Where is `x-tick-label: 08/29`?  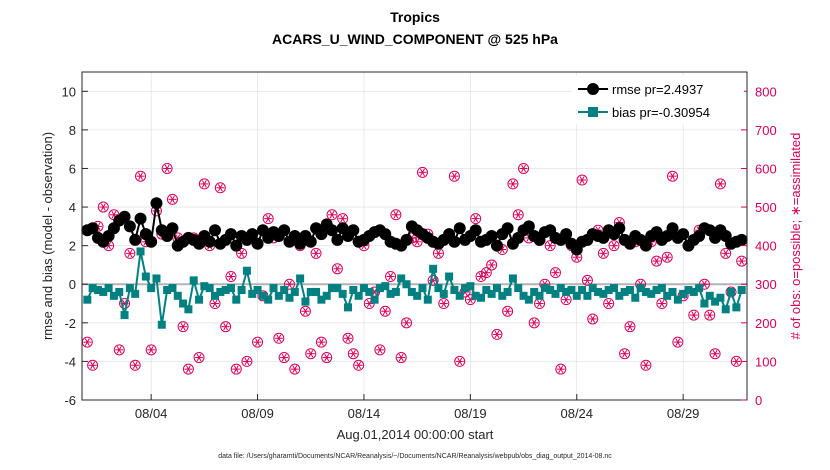 x-tick-label: 08/29 is located at coordinates (683, 413).